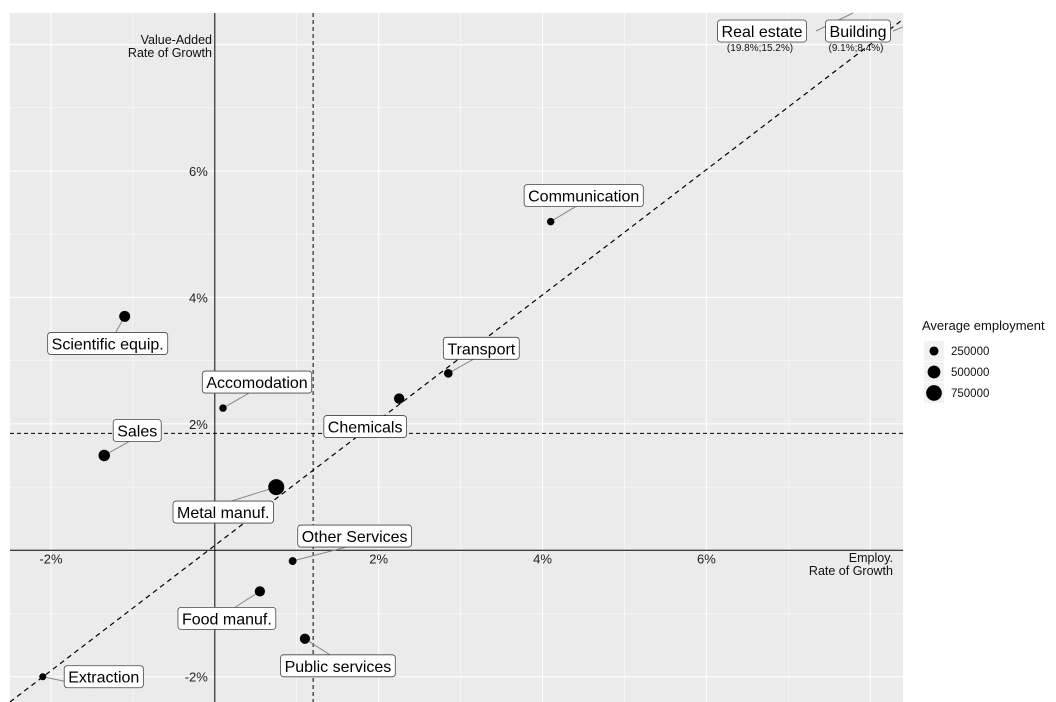  I want to click on label-sales-box, so click(137, 430).